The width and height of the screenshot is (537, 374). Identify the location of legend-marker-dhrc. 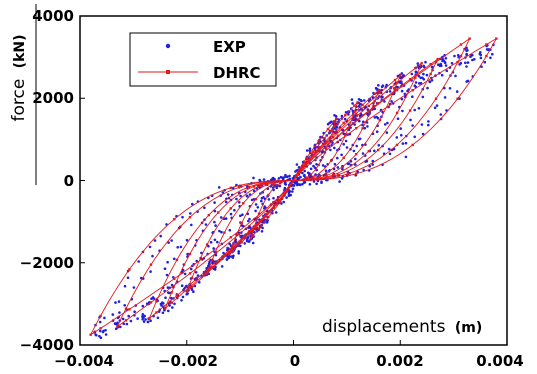
(168, 72).